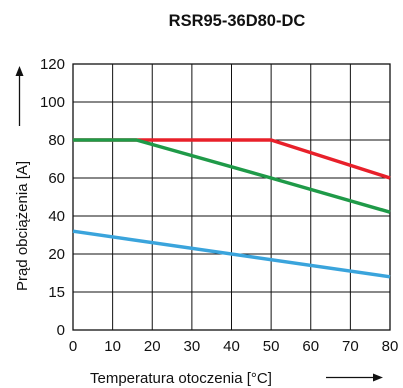 The height and width of the screenshot is (388, 403). I want to click on y-axis-label: Prąd obciążenia [A], so click(22, 226).